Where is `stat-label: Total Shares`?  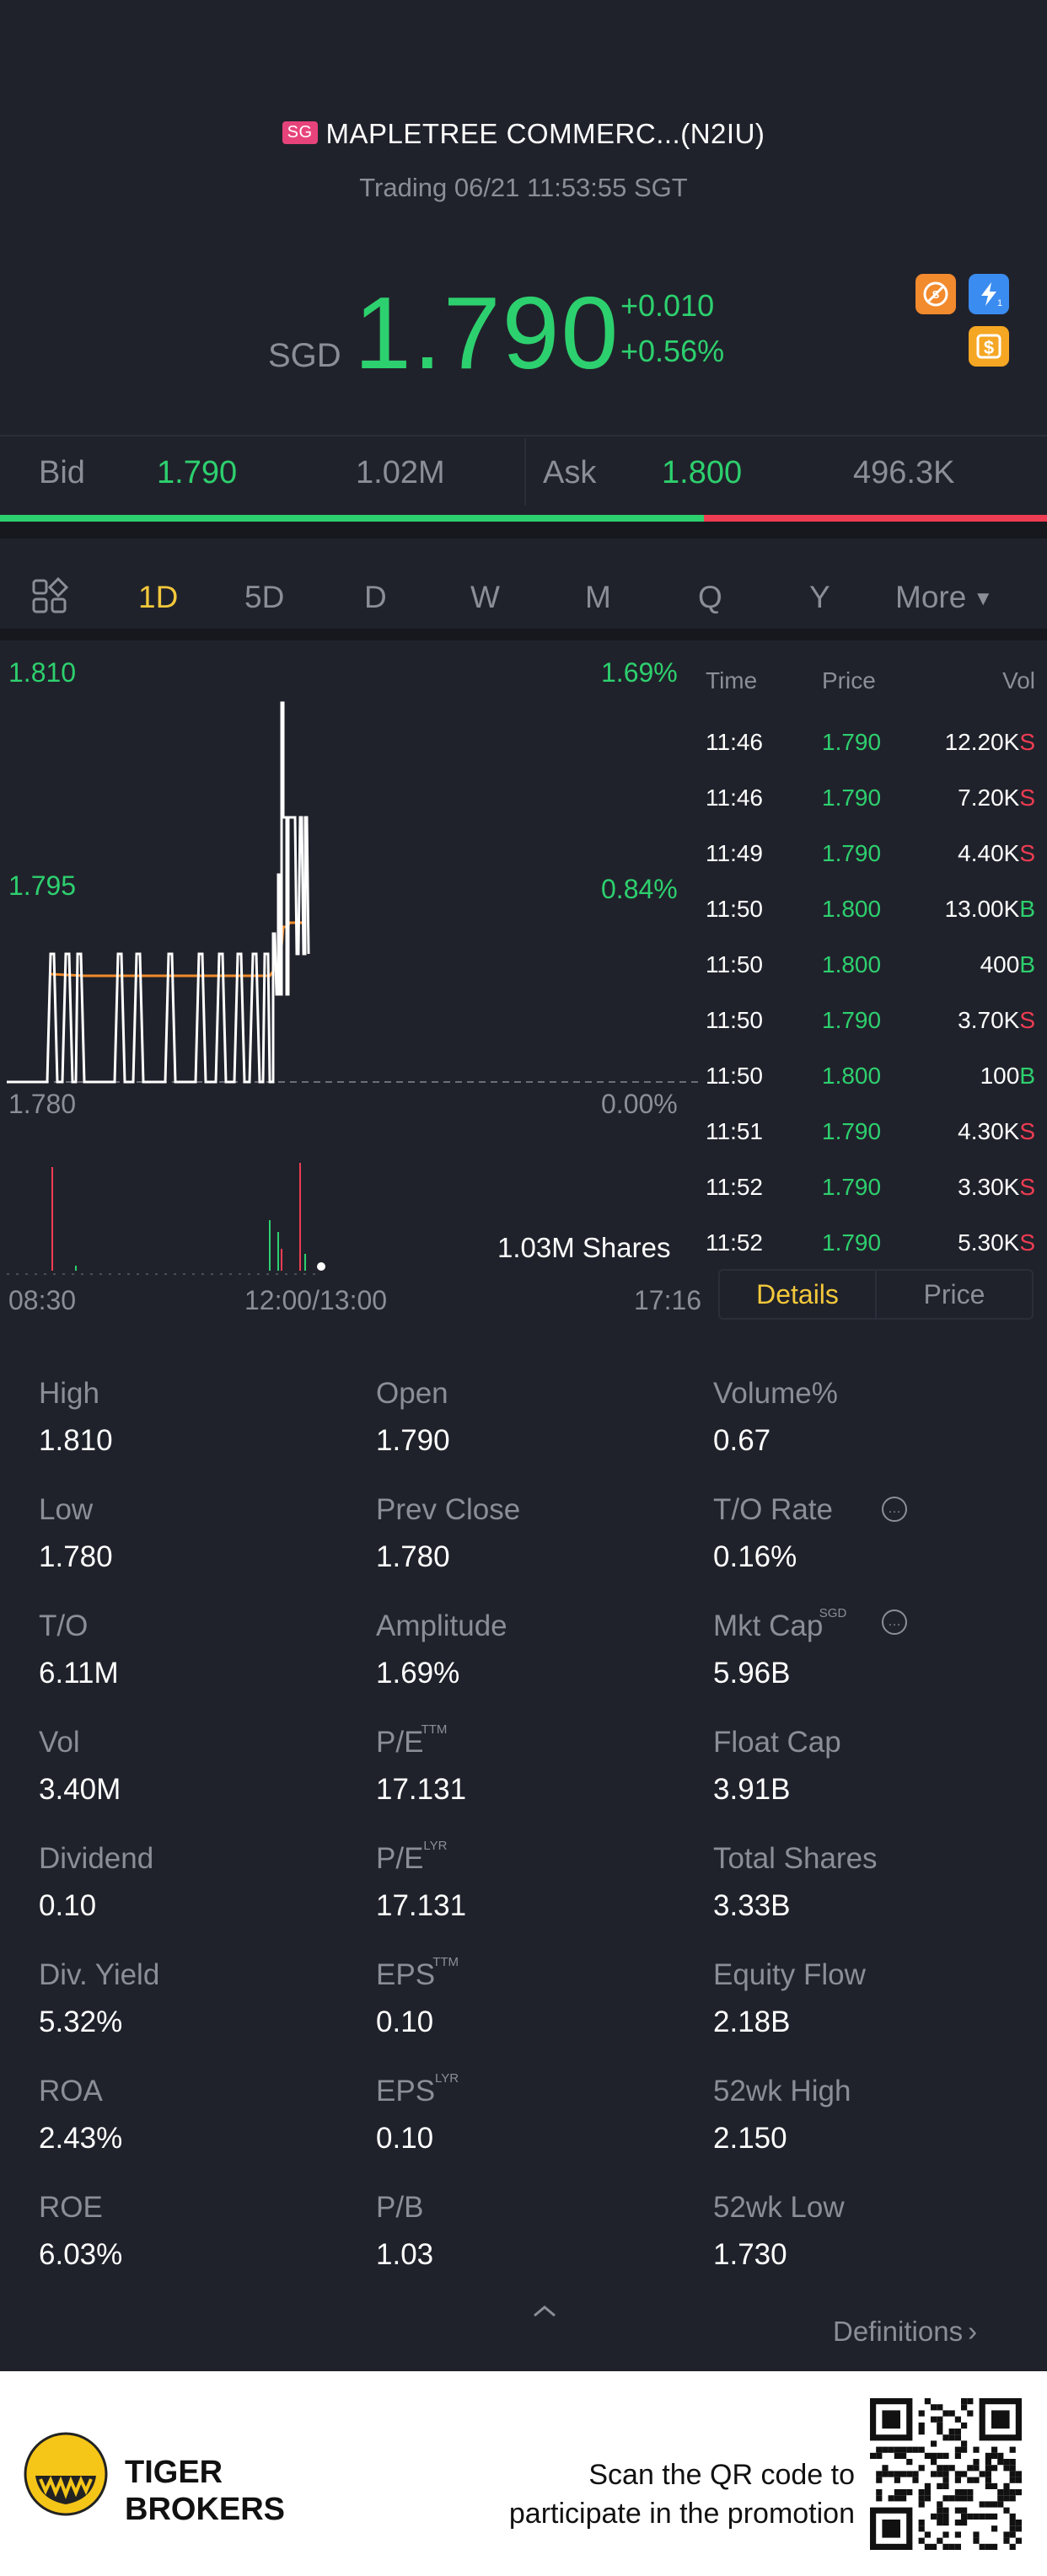
stat-label: Total Shares is located at coordinates (795, 1859).